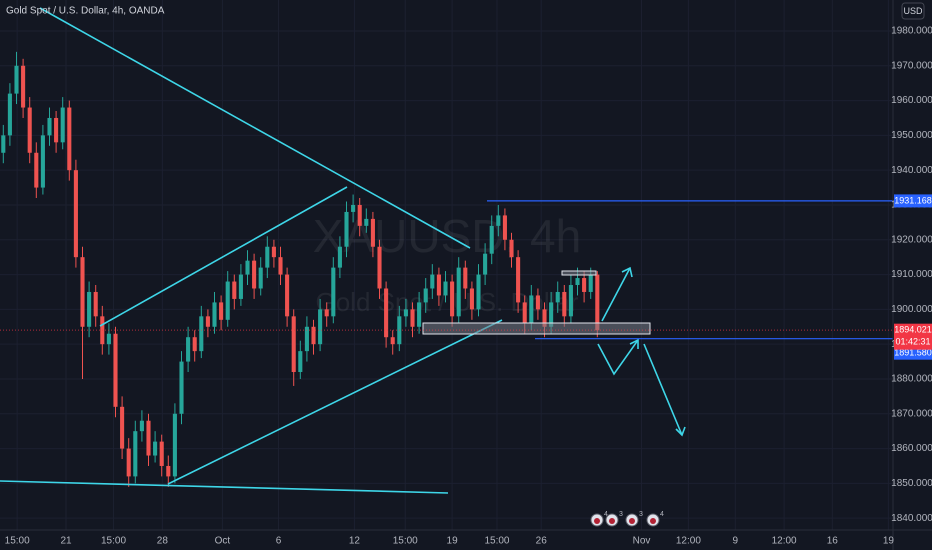 This screenshot has height=550, width=932. I want to click on currency: USD, so click(913, 11).